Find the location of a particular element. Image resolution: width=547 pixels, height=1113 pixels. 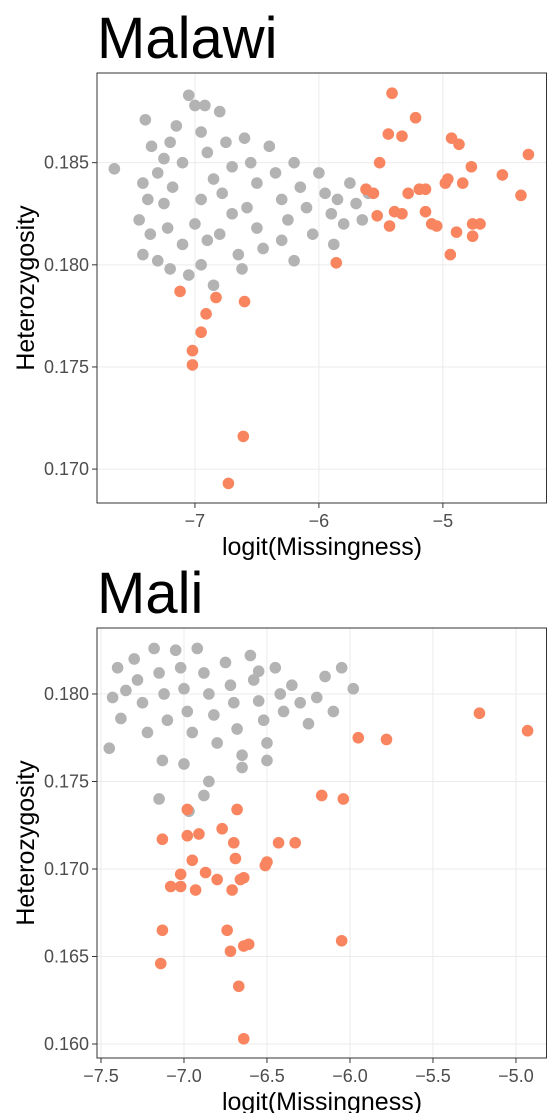

x-tick-label: −5.0 is located at coordinates (516, 1076).